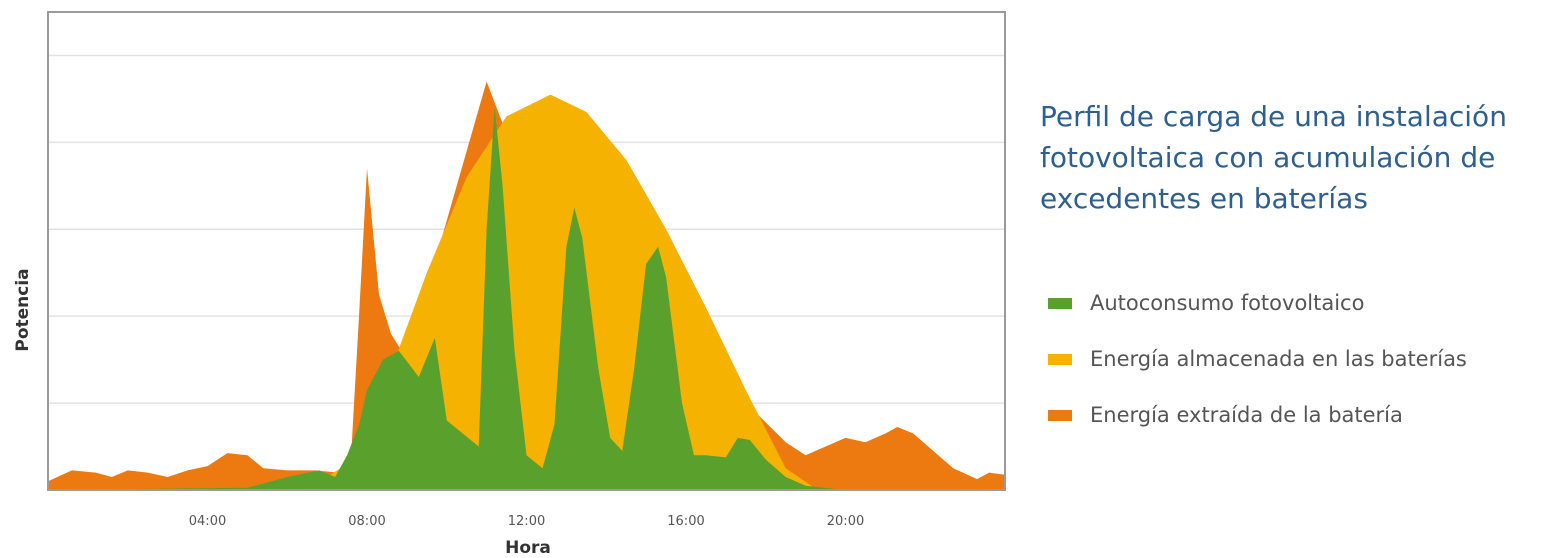  Describe the element at coordinates (1204, 198) in the screenshot. I see `title-line-3: excedentes en baterías` at that location.